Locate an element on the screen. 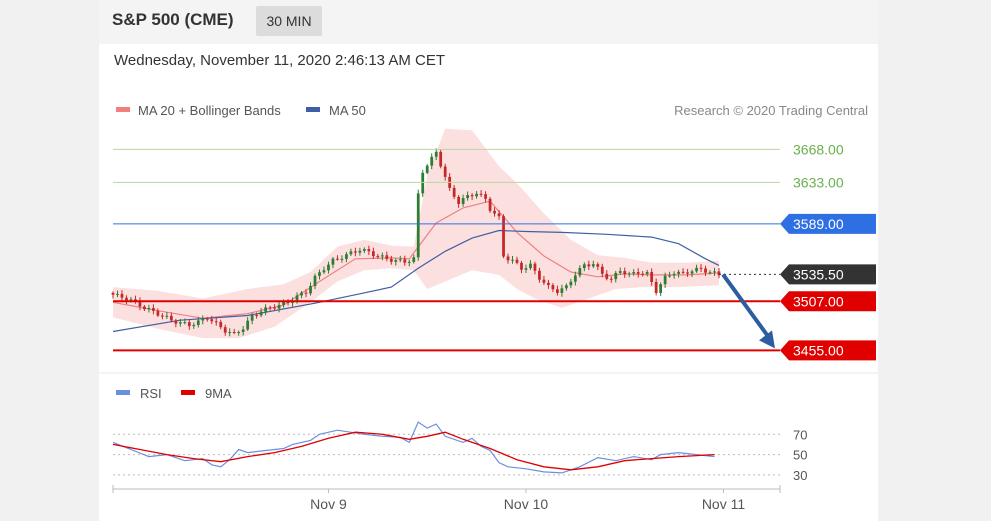 Image resolution: width=991 pixels, height=521 pixels. legend-swatch-rsi is located at coordinates (123, 392).